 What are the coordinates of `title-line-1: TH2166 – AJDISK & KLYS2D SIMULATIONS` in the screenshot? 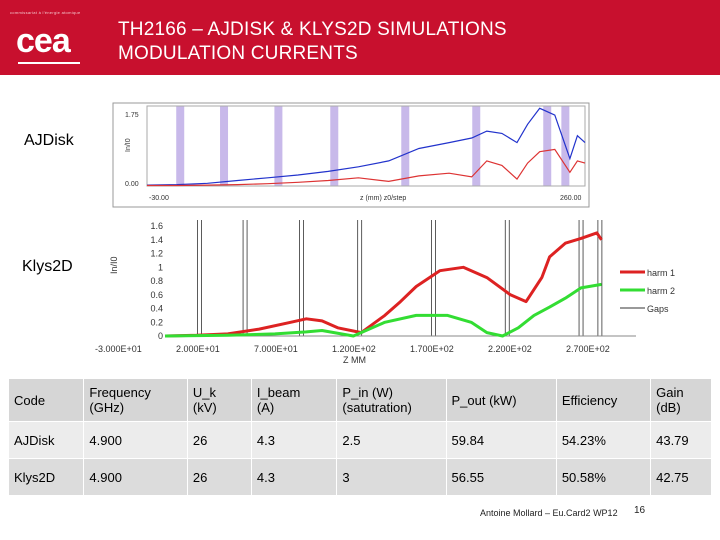 It's located at (312, 29).